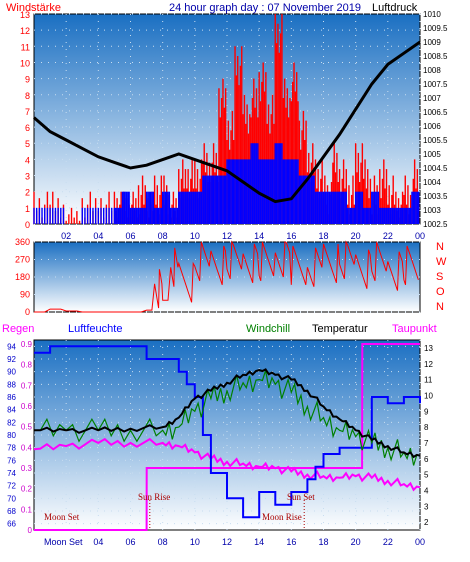 Image resolution: width=470 pixels, height=562 pixels. What do you see at coordinates (432, 70) in the screenshot?
I see `pressure-y-tick-label: 1008` at bounding box center [432, 70].